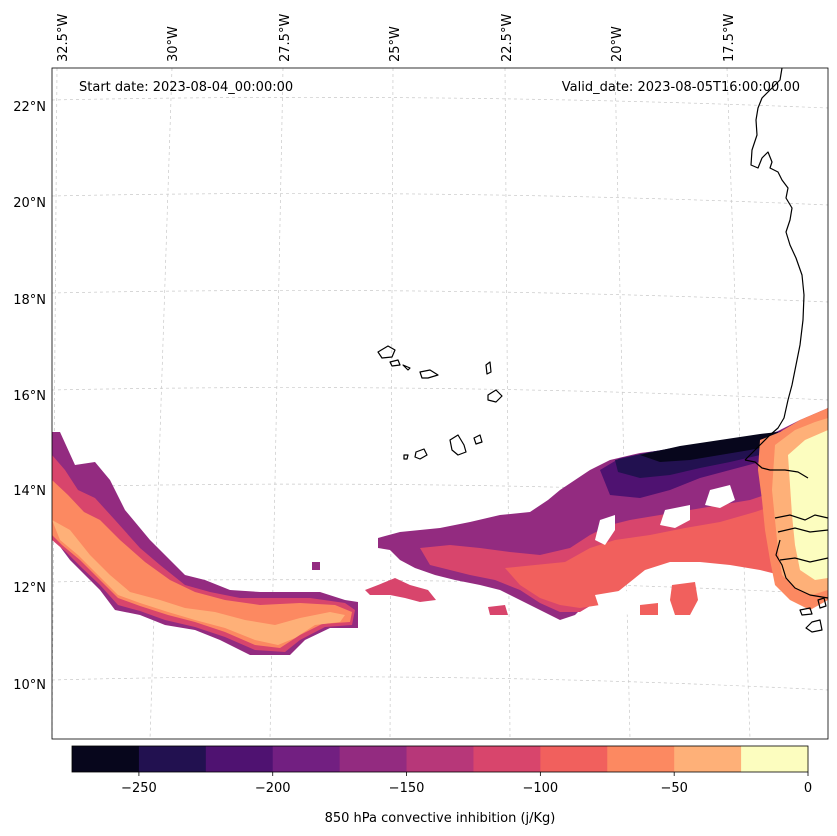  I want to click on contour-sw-peak, so click(198, 582).